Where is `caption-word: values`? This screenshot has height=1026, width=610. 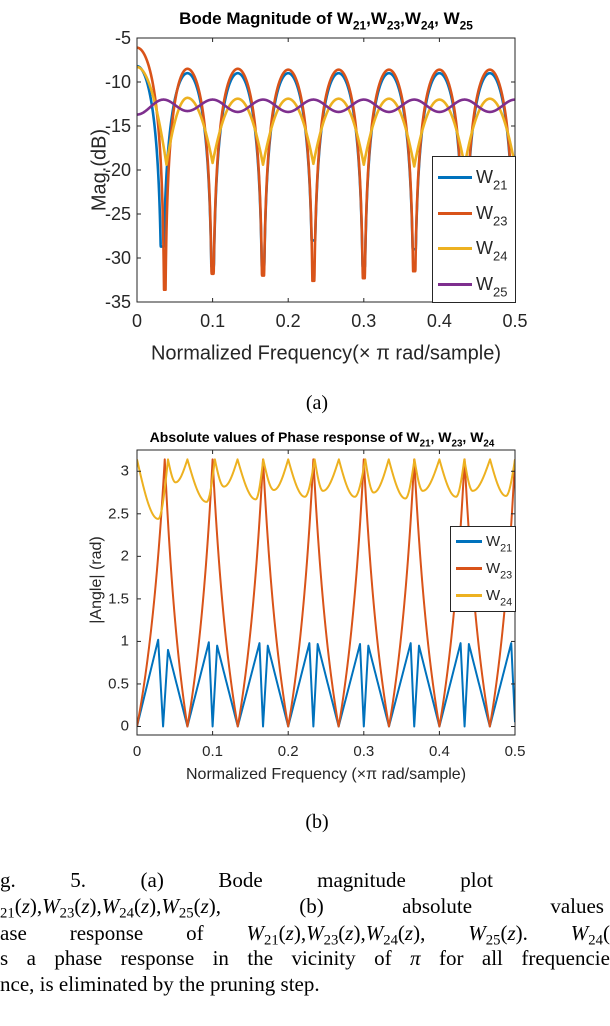
caption-word: values is located at coordinates (577, 906).